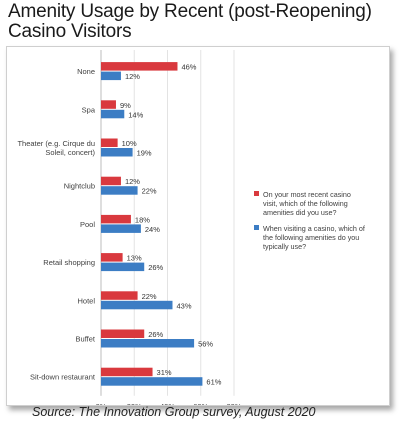  What do you see at coordinates (233, 403) in the screenshot?
I see `x-tick-label: 80%` at bounding box center [233, 403].